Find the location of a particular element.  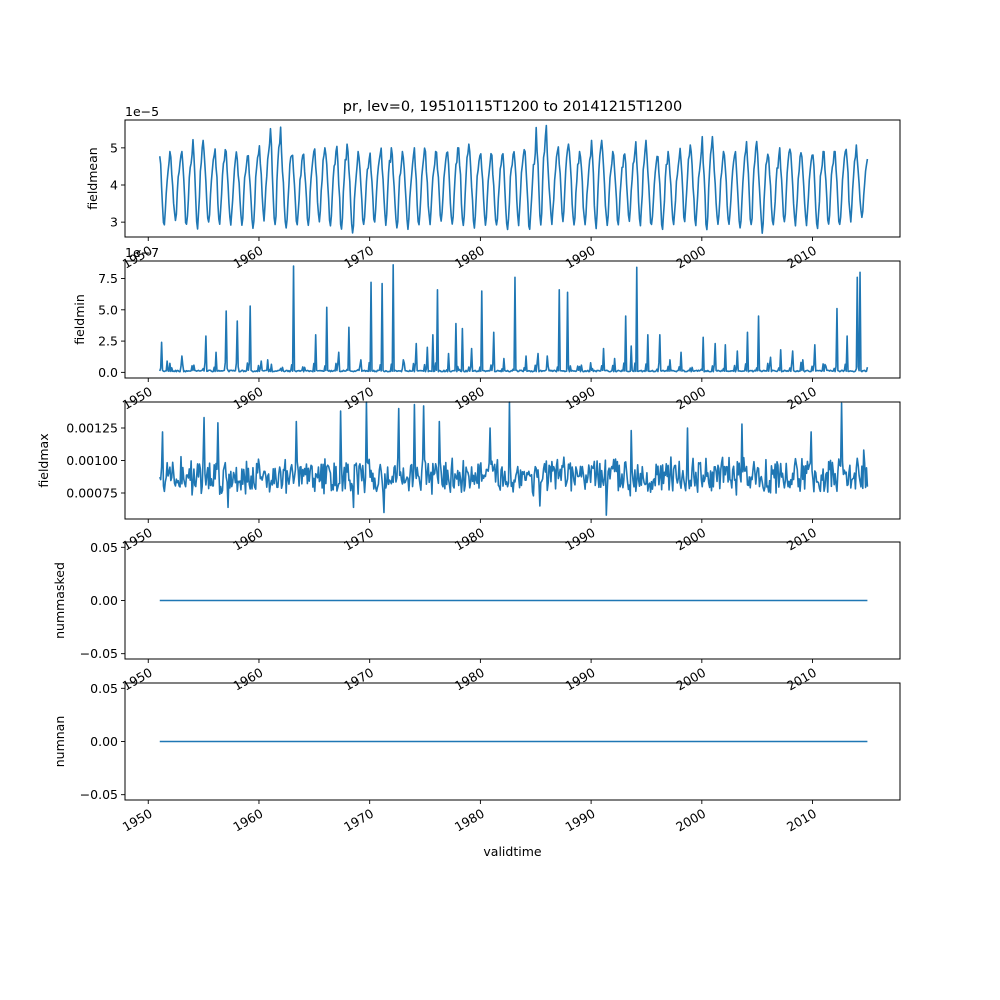

axes-frame-fieldmean is located at coordinates (512, 178).